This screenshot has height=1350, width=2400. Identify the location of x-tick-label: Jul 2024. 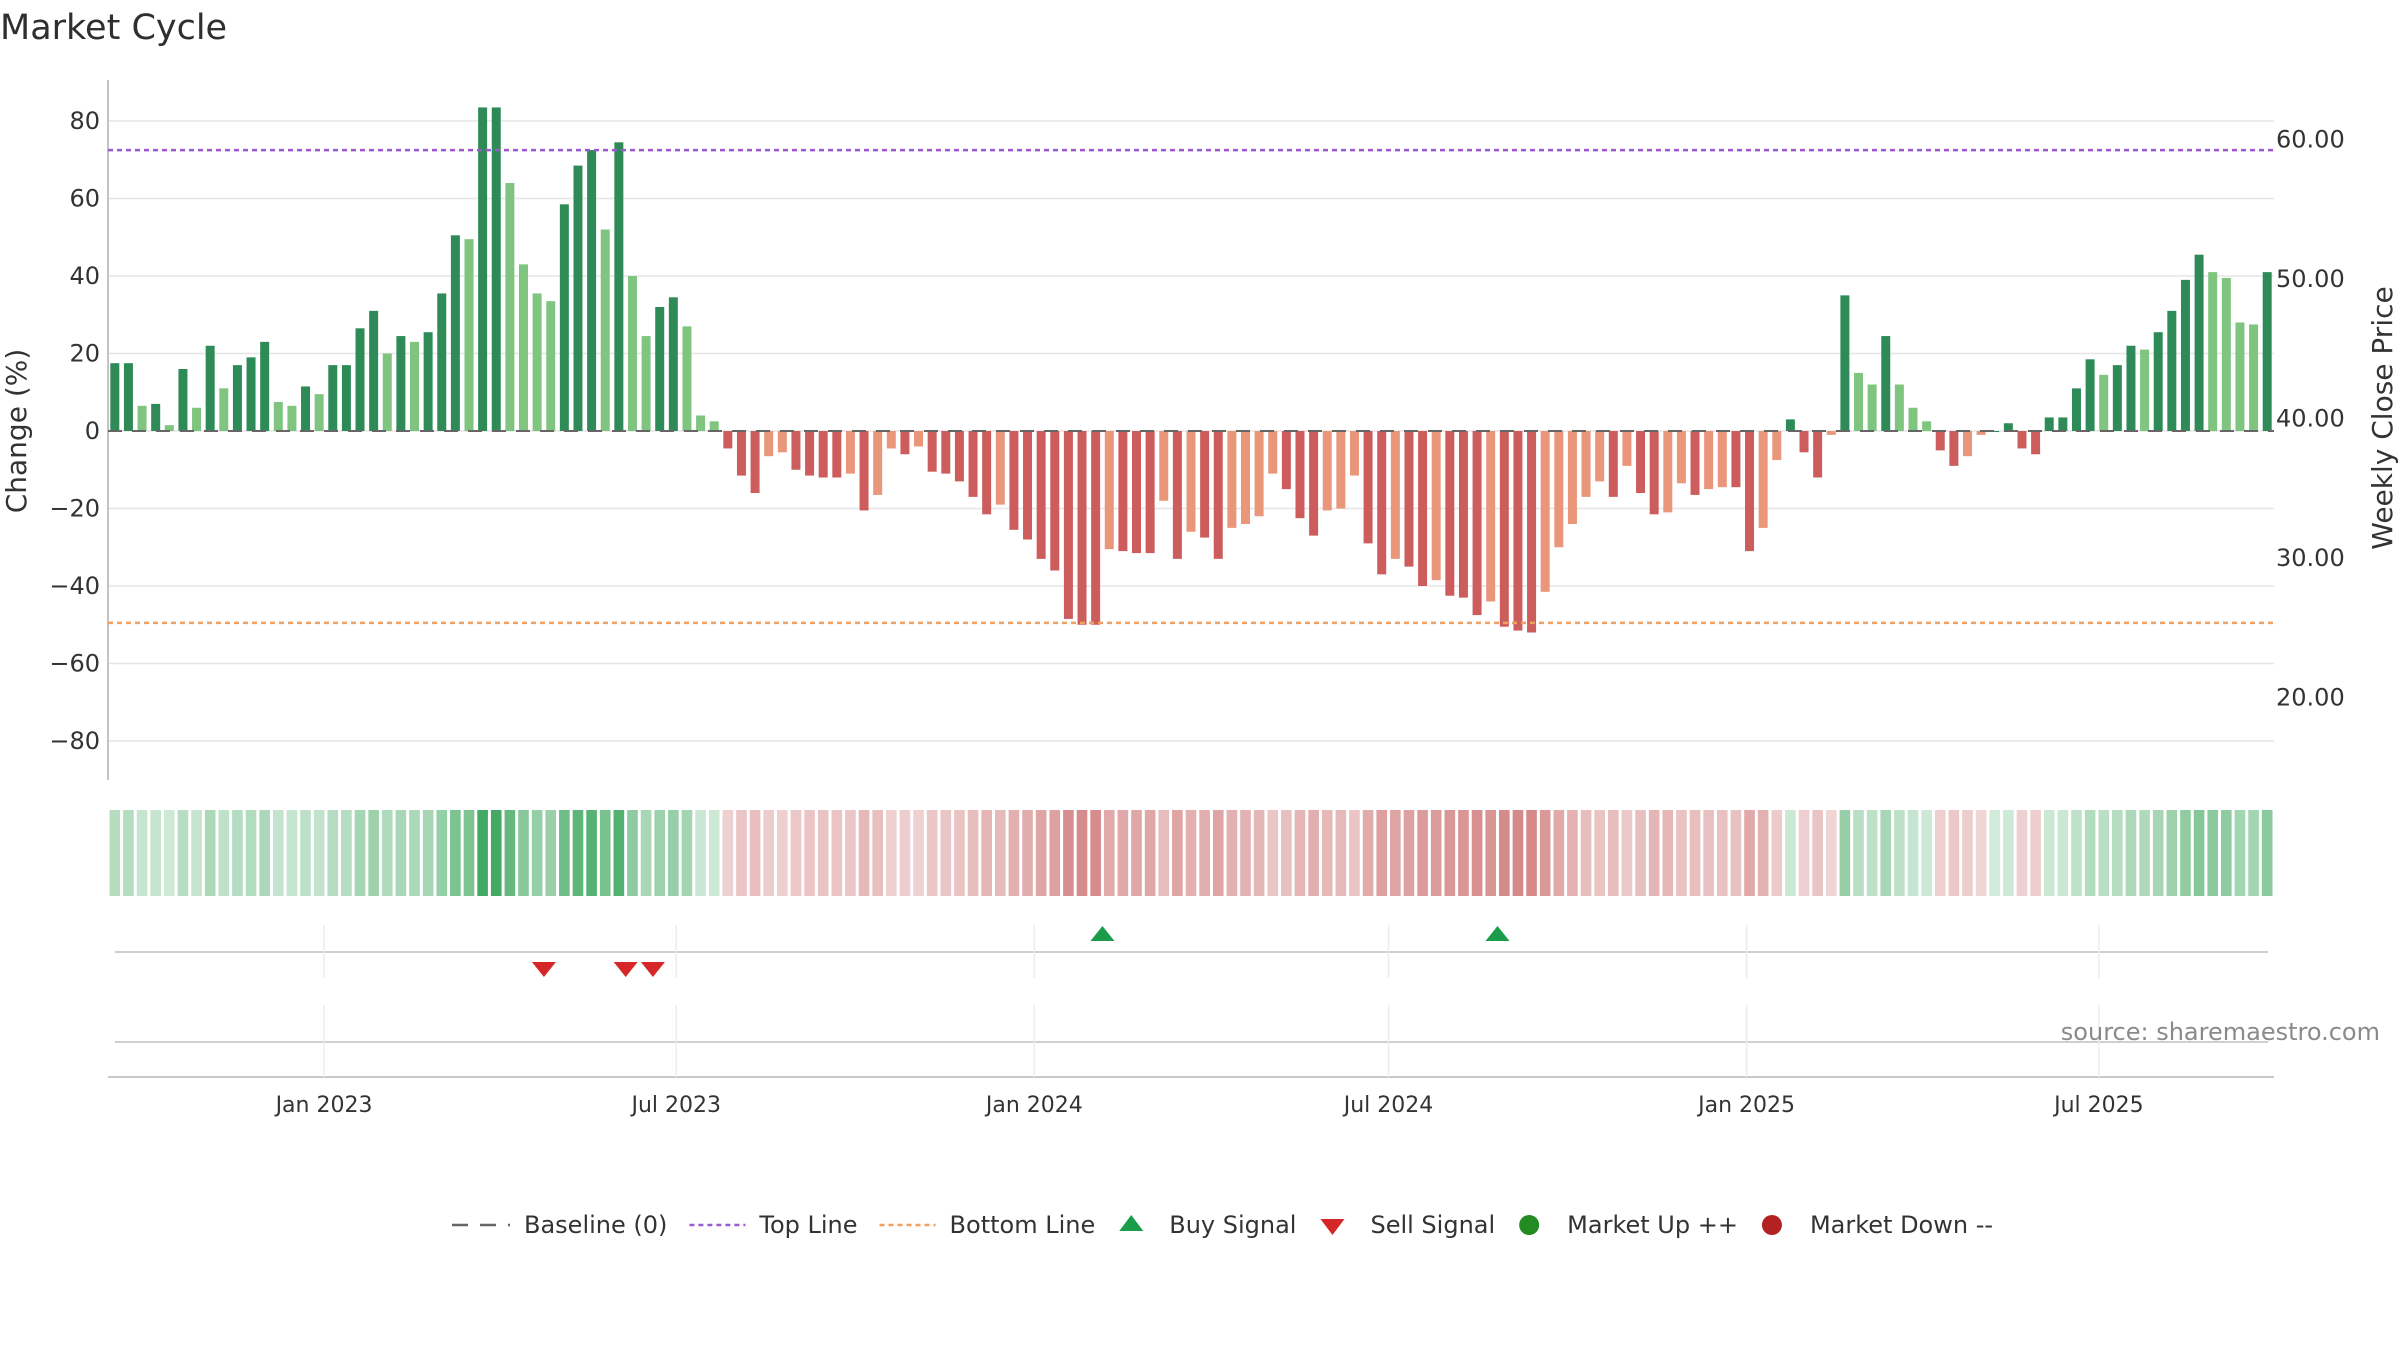
(1388, 1105).